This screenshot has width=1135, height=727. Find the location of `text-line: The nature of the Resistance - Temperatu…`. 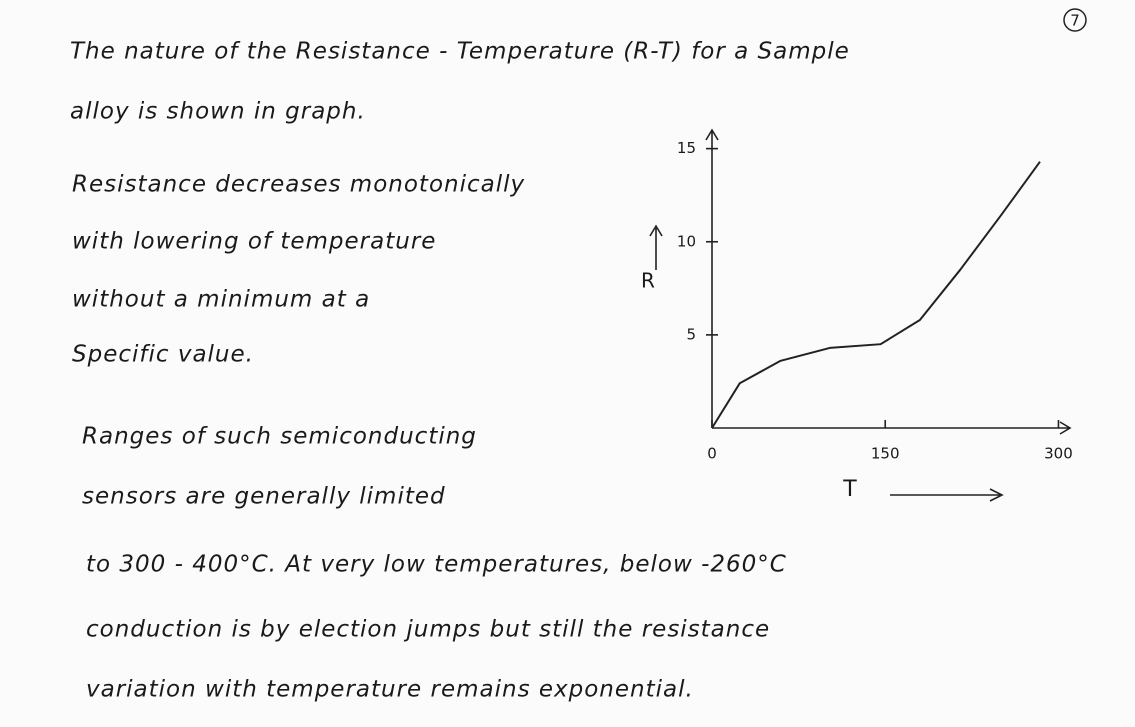

text-line: The nature of the Resistance - Temperatu… is located at coordinates (460, 52).